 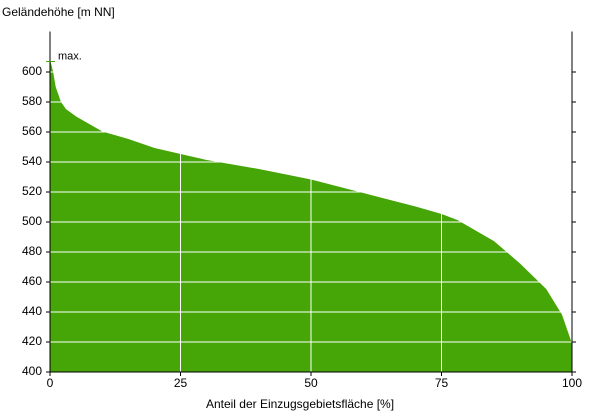 What do you see at coordinates (58, 12) in the screenshot?
I see `chart-title: Geländehöhe [m NN]` at bounding box center [58, 12].